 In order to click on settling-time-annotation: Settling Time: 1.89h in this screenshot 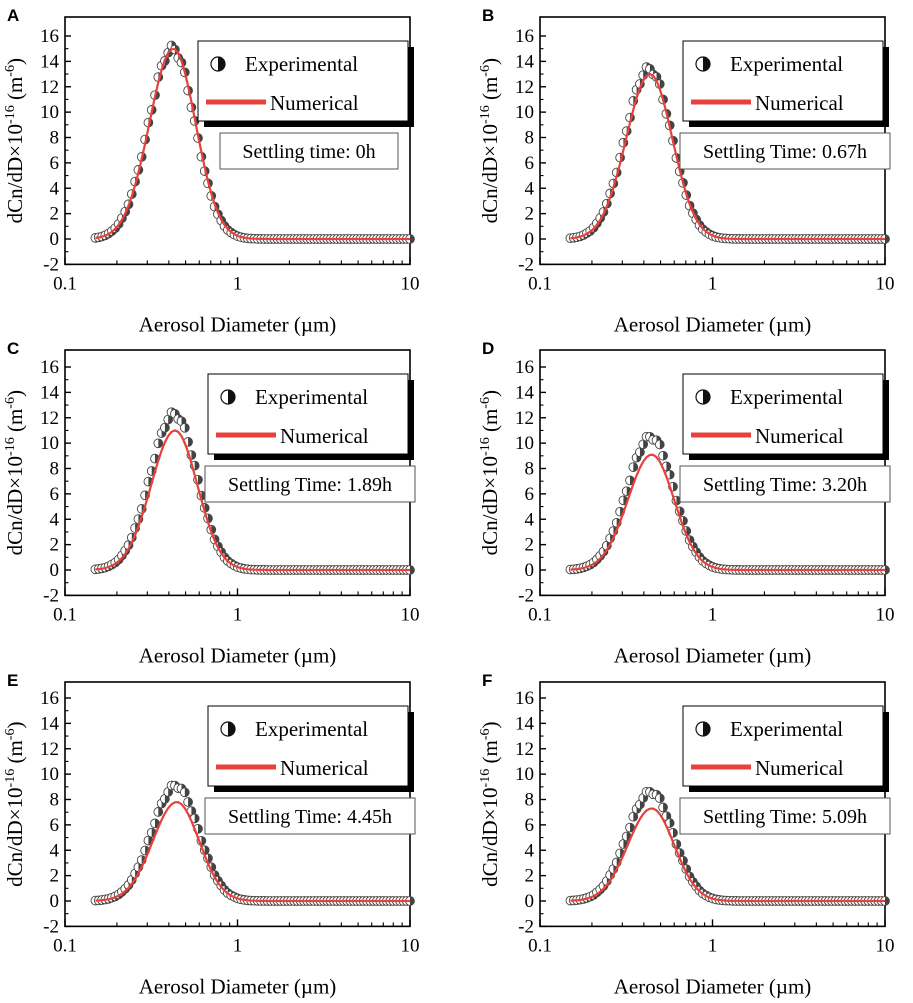, I will do `click(310, 485)`.